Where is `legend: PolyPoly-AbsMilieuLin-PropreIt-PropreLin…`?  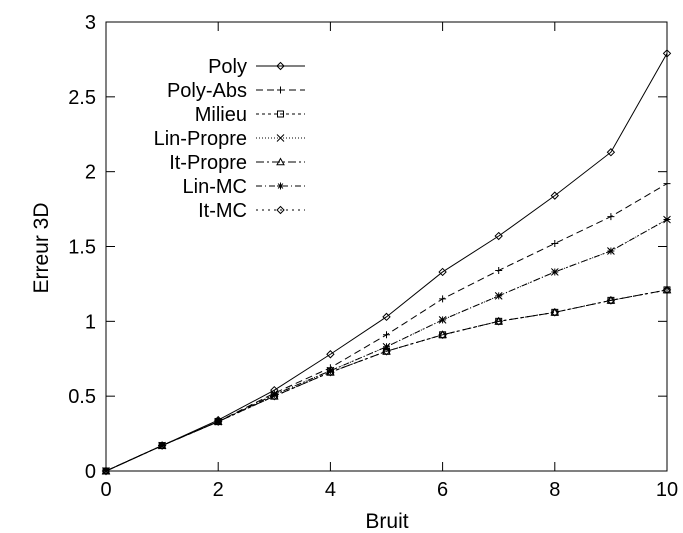
legend: PolyPoly-AbsMilieuLin-PropreIt-PropreLin… is located at coordinates (229, 139).